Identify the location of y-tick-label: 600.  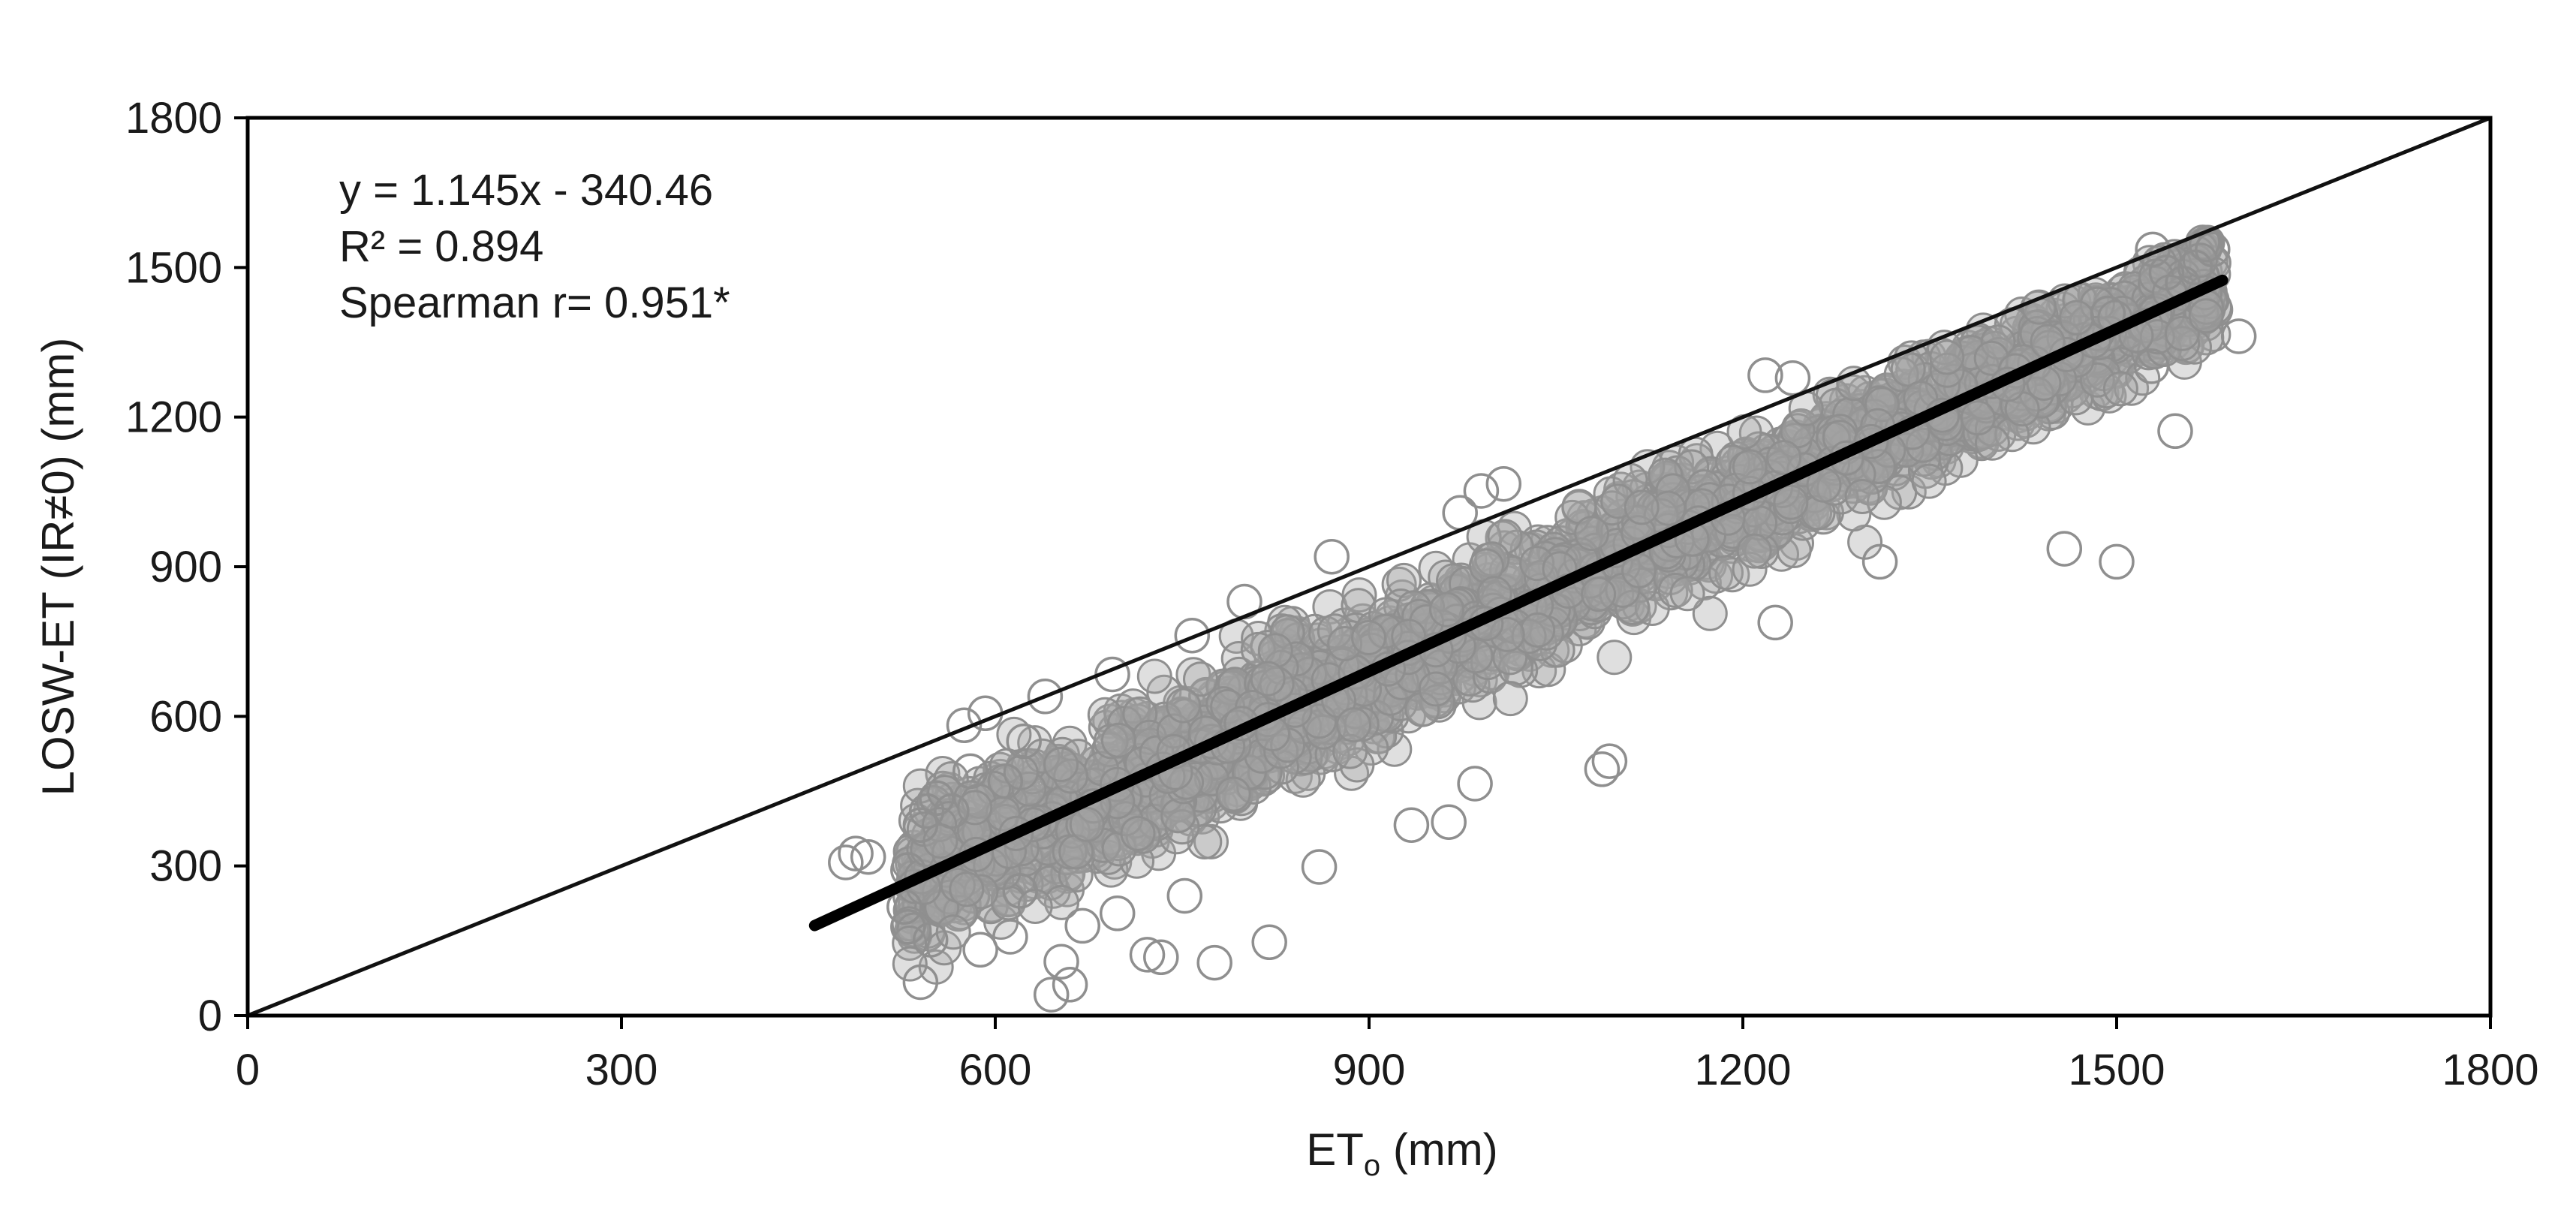
(185, 717).